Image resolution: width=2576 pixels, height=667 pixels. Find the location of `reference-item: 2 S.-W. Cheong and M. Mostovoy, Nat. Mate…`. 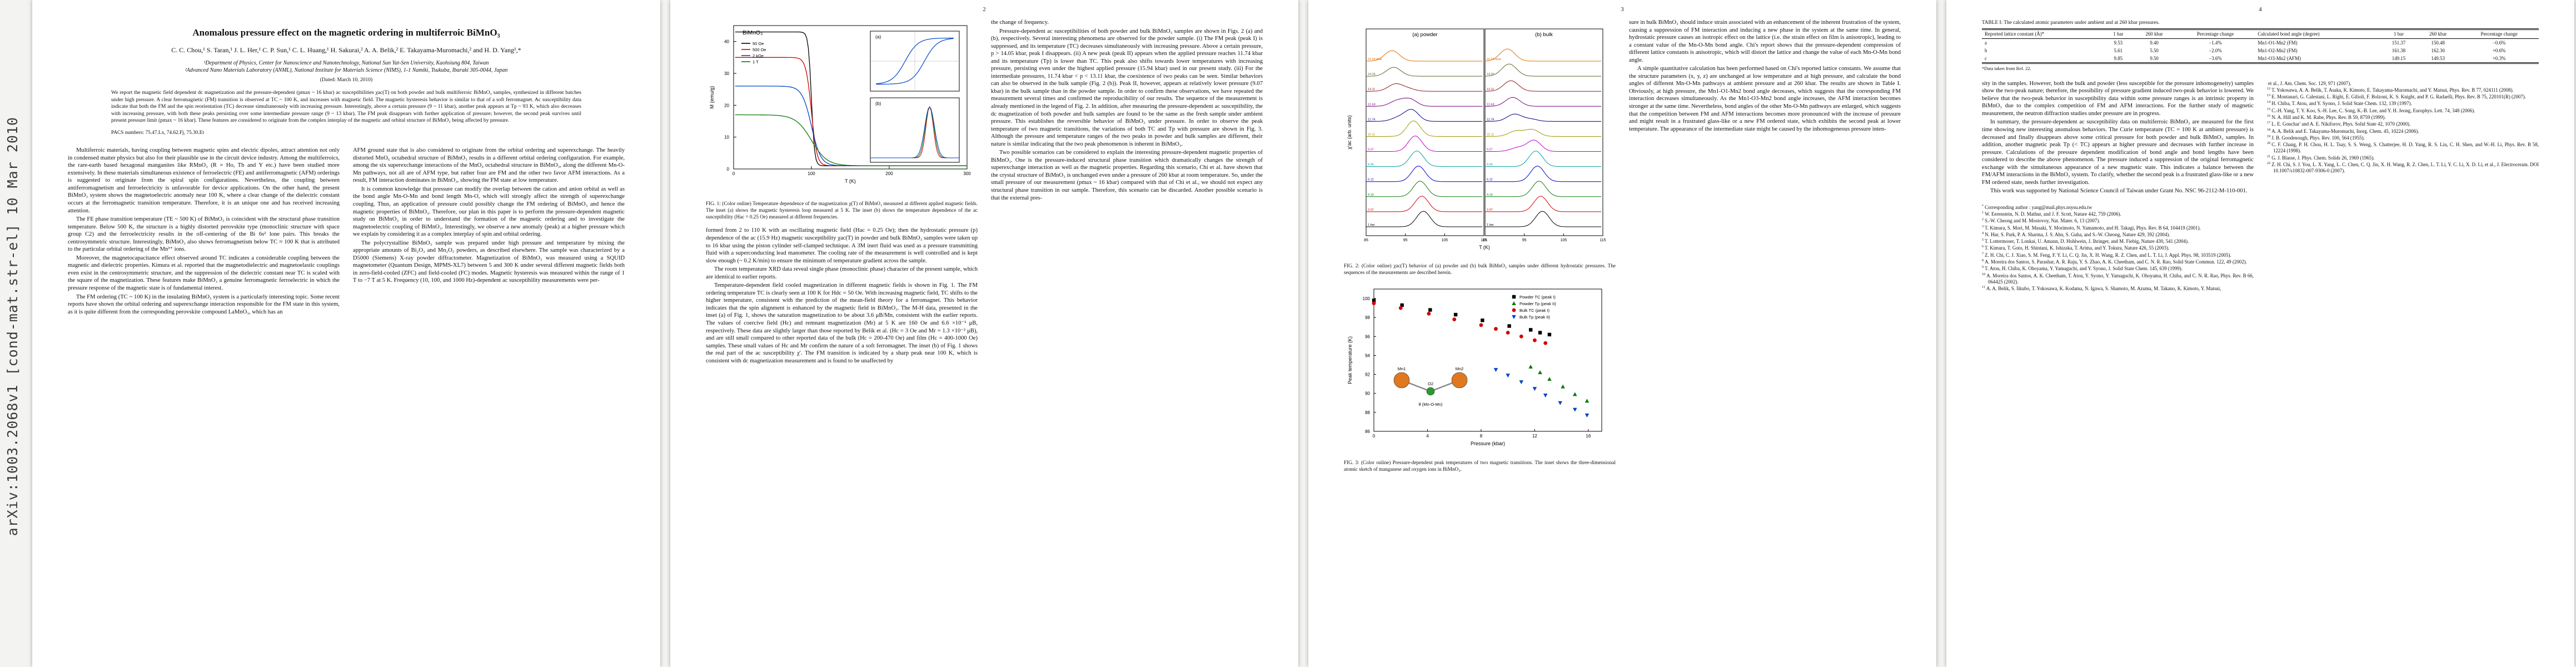

reference-item: 2 S.-W. Cheong and M. Mostovoy, Nat. Mate… is located at coordinates (2118, 220).